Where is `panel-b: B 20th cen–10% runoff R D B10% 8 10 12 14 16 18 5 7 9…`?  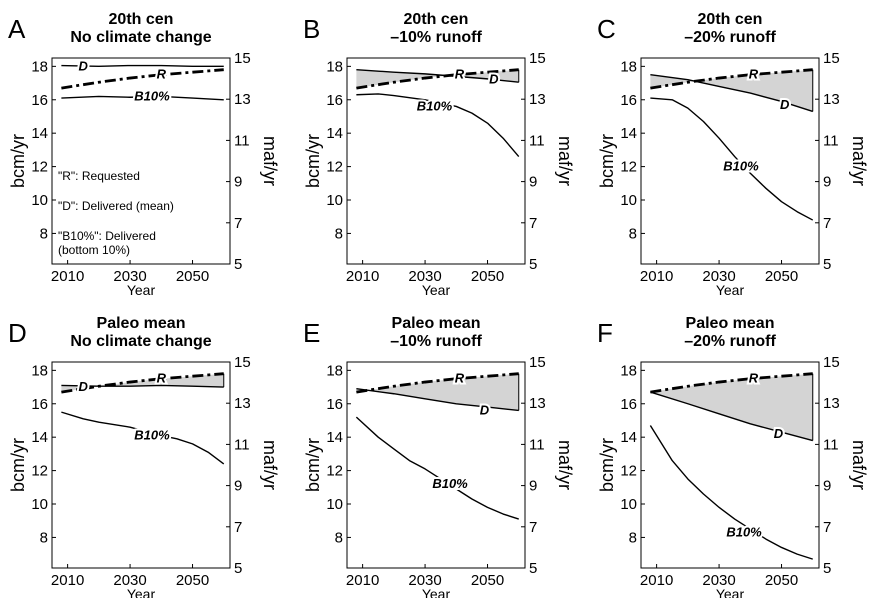
panel-b: B 20th cen–10% runoff R D B10% 8 10 12 14 16 18 5 7 9… is located at coordinates (439, 154).